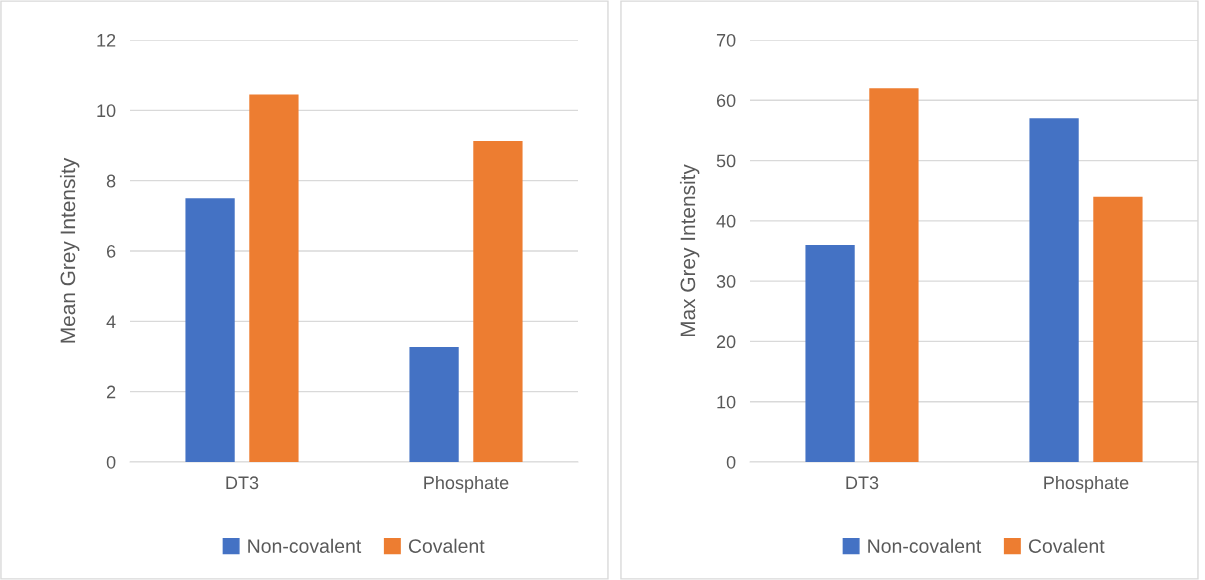 This screenshot has height=580, width=1205. Describe the element at coordinates (106, 40) in the screenshot. I see `y-tick-label: 12` at that location.